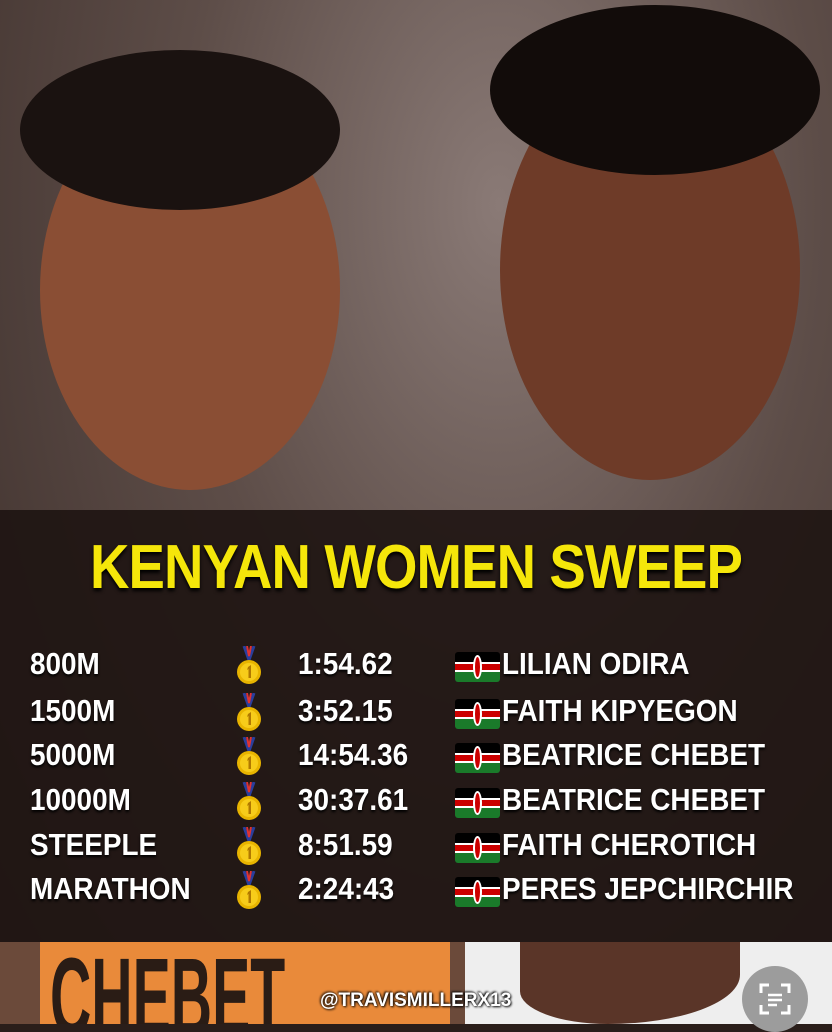 The width and height of the screenshot is (832, 1032). I want to click on winning-time: 1:54.62, so click(345, 663).